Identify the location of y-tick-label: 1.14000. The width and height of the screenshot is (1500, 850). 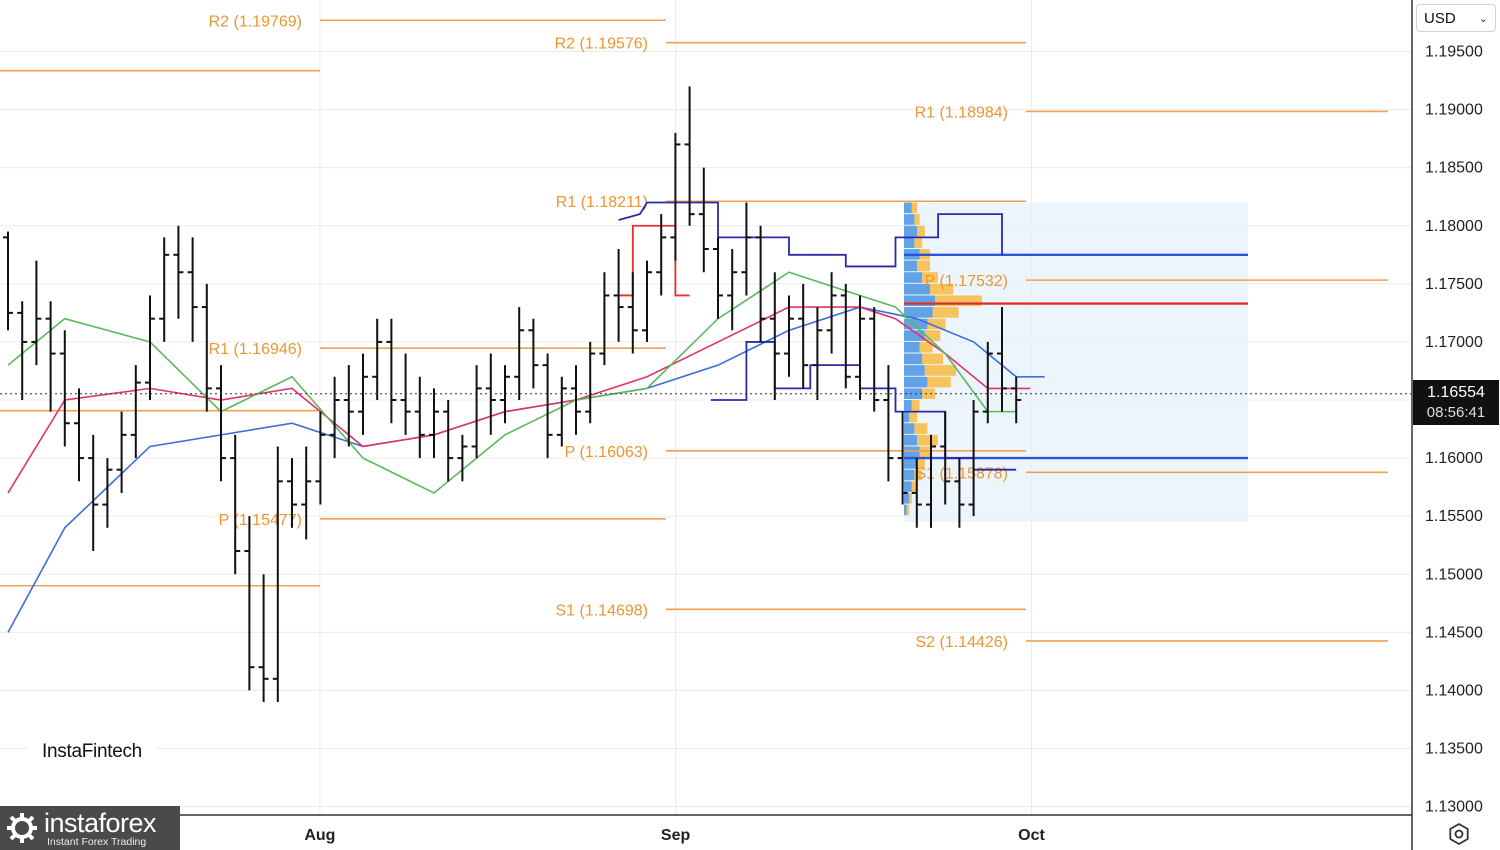
(1454, 690).